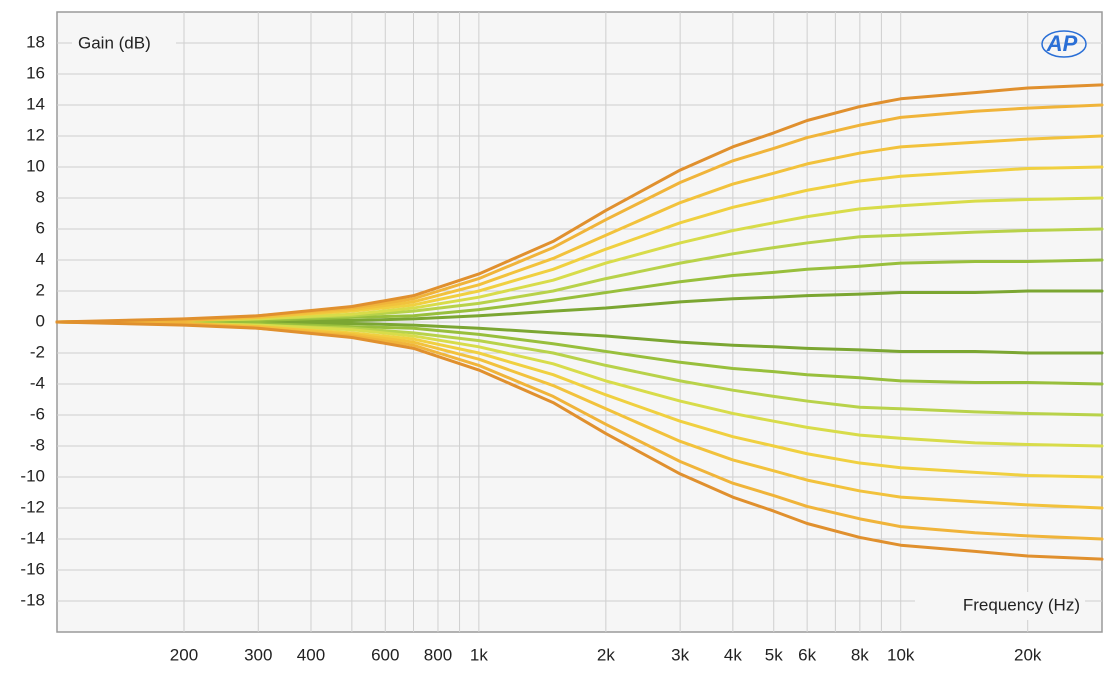 The width and height of the screenshot is (1112, 673). What do you see at coordinates (32, 599) in the screenshot?
I see `y-tick-label: -18` at bounding box center [32, 599].